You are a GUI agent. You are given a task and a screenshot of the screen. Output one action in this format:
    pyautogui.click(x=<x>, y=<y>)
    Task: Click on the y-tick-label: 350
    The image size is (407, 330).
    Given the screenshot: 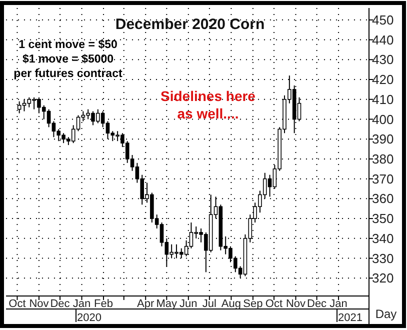 What is the action you would take?
    pyautogui.click(x=383, y=218)
    